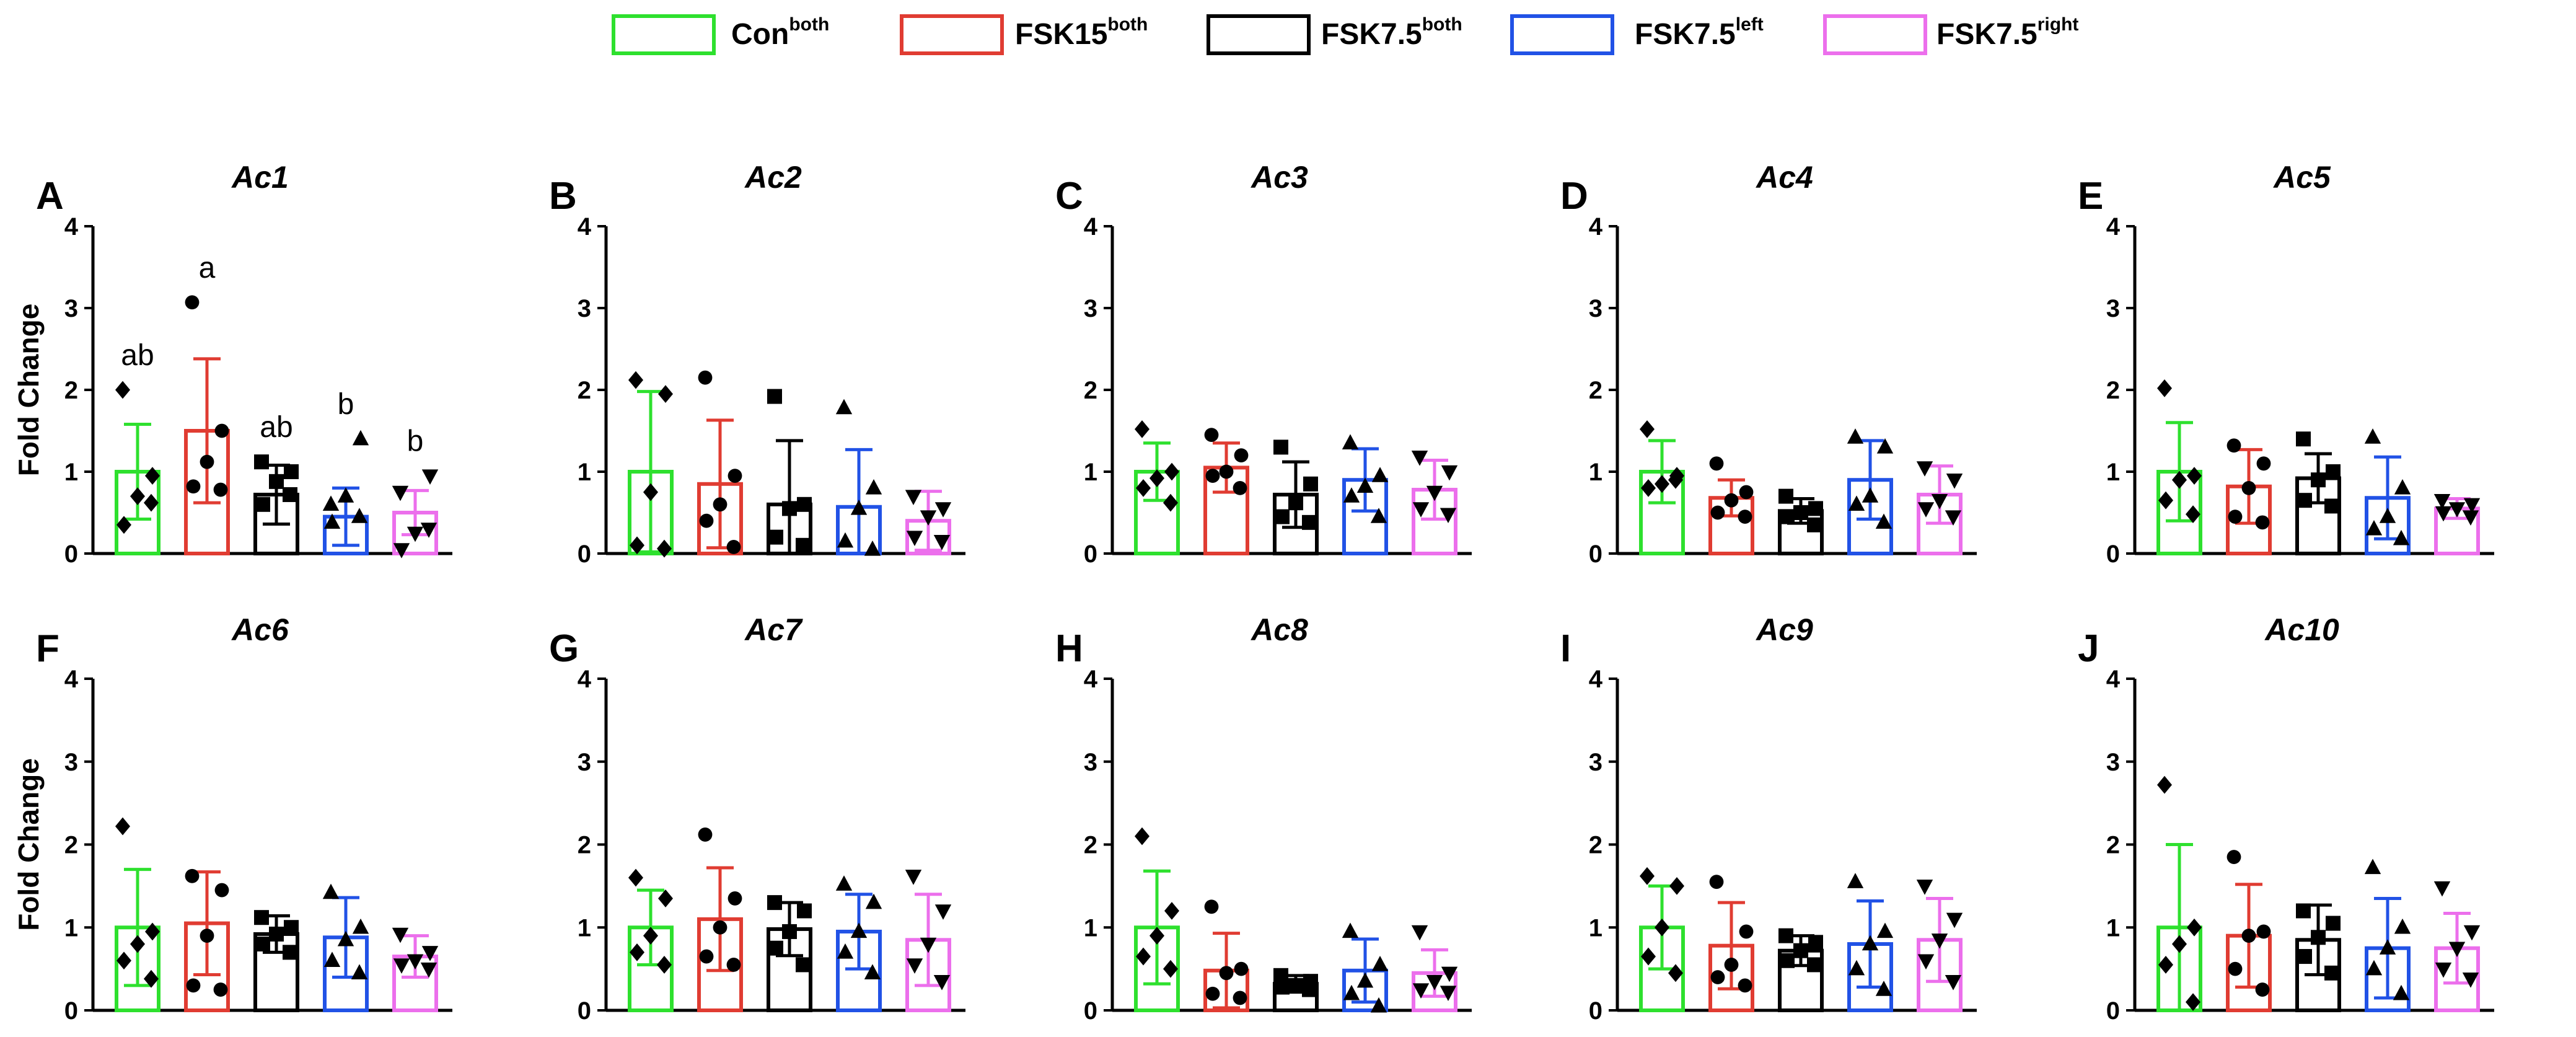  What do you see at coordinates (1264, 364) in the screenshot?
I see `panel-ac3: C Ac3 0 1 2 3 4` at bounding box center [1264, 364].